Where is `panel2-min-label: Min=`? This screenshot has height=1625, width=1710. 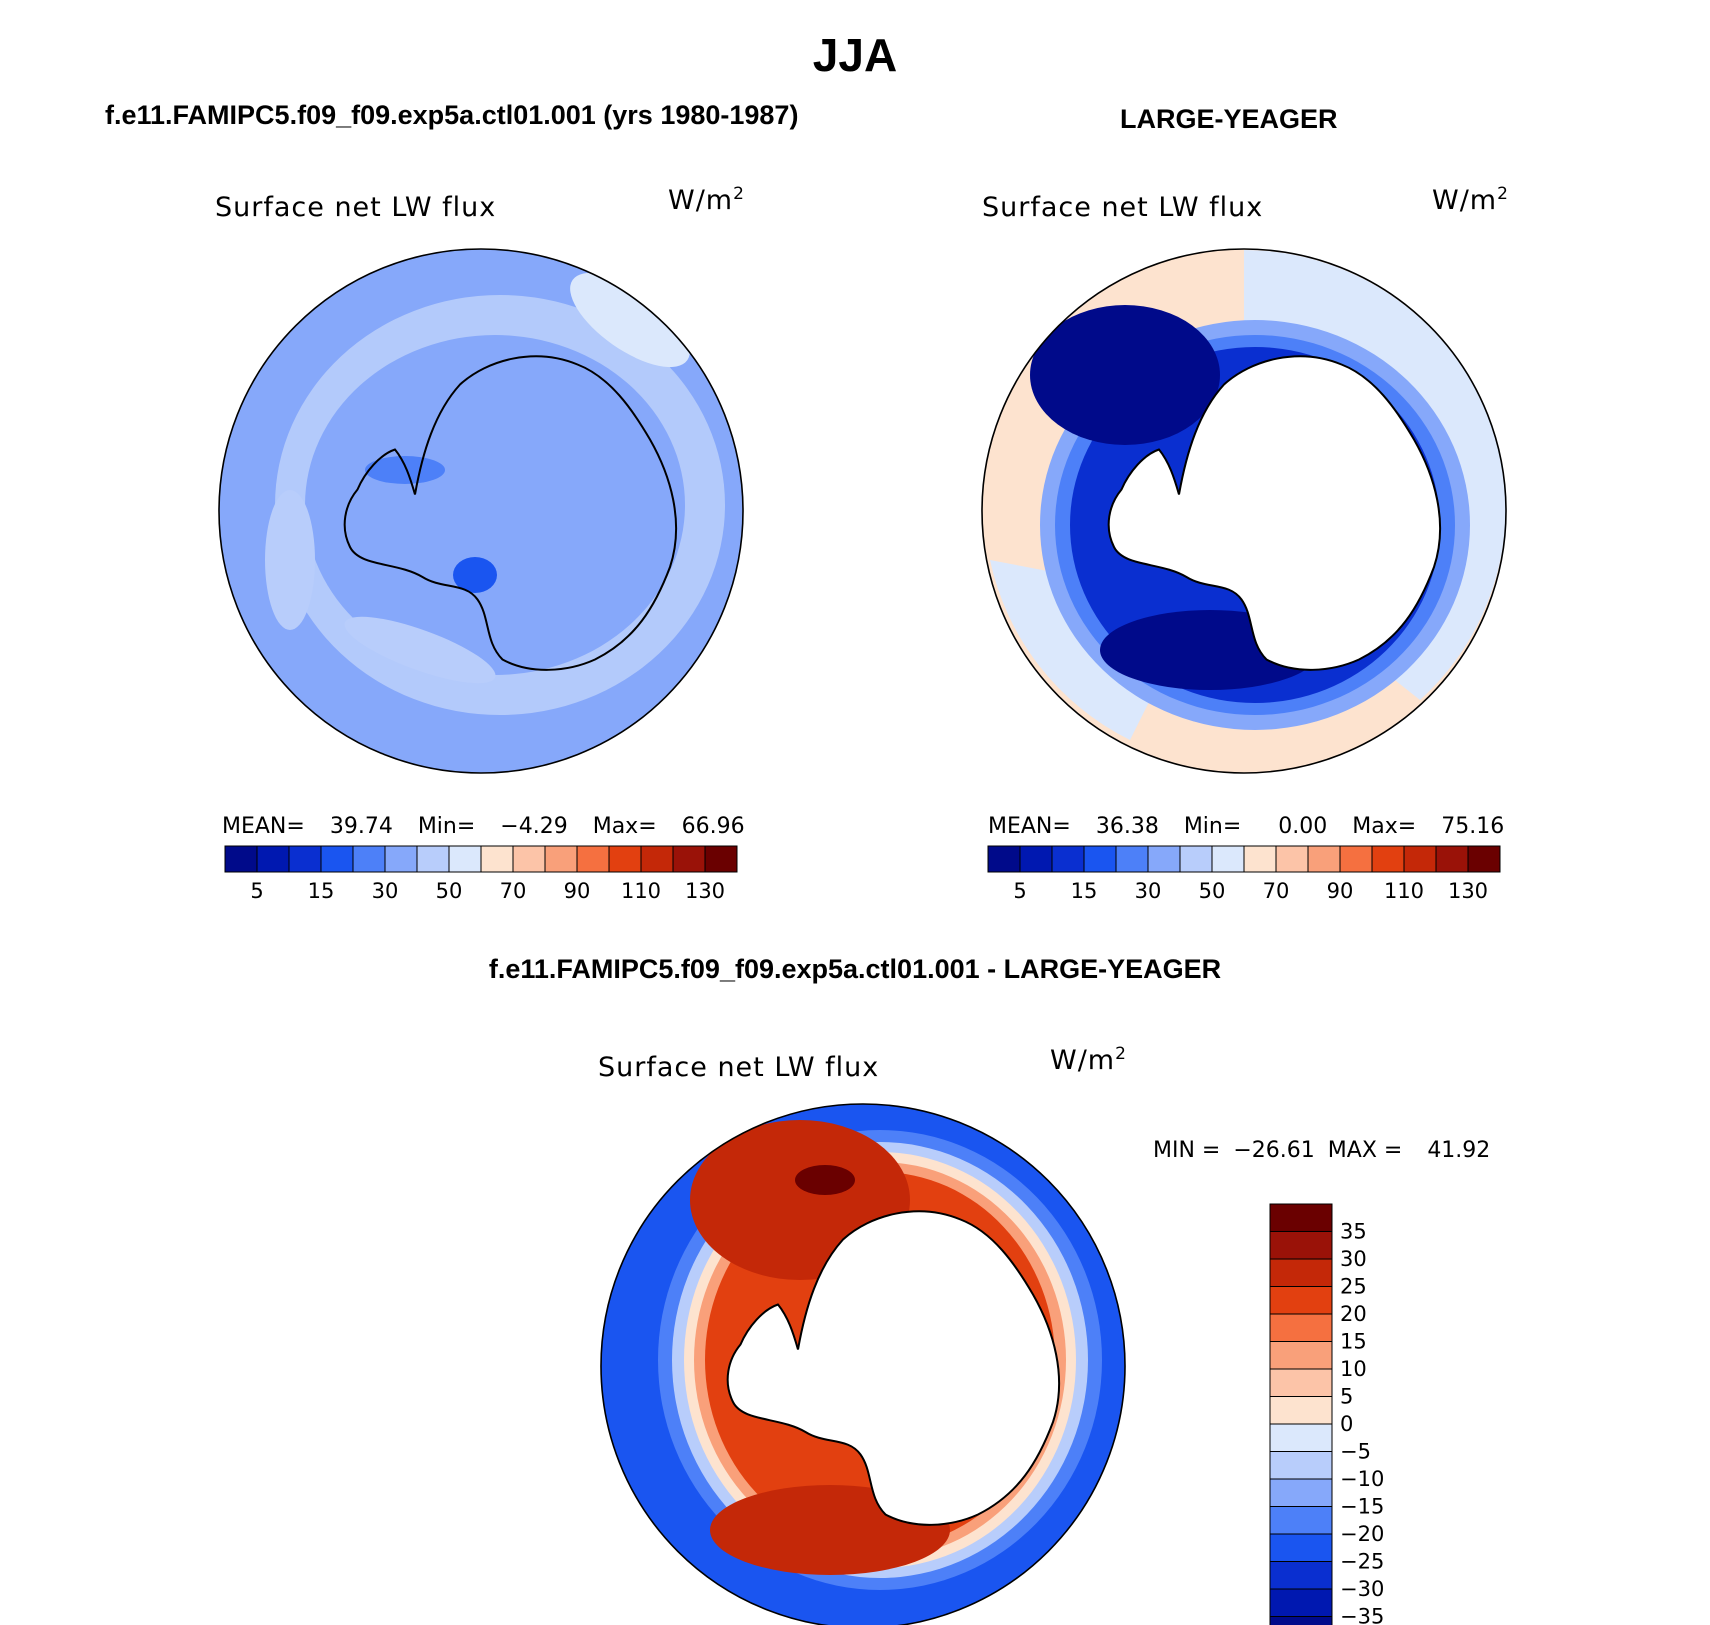
panel2-min-label: Min= is located at coordinates (1212, 826).